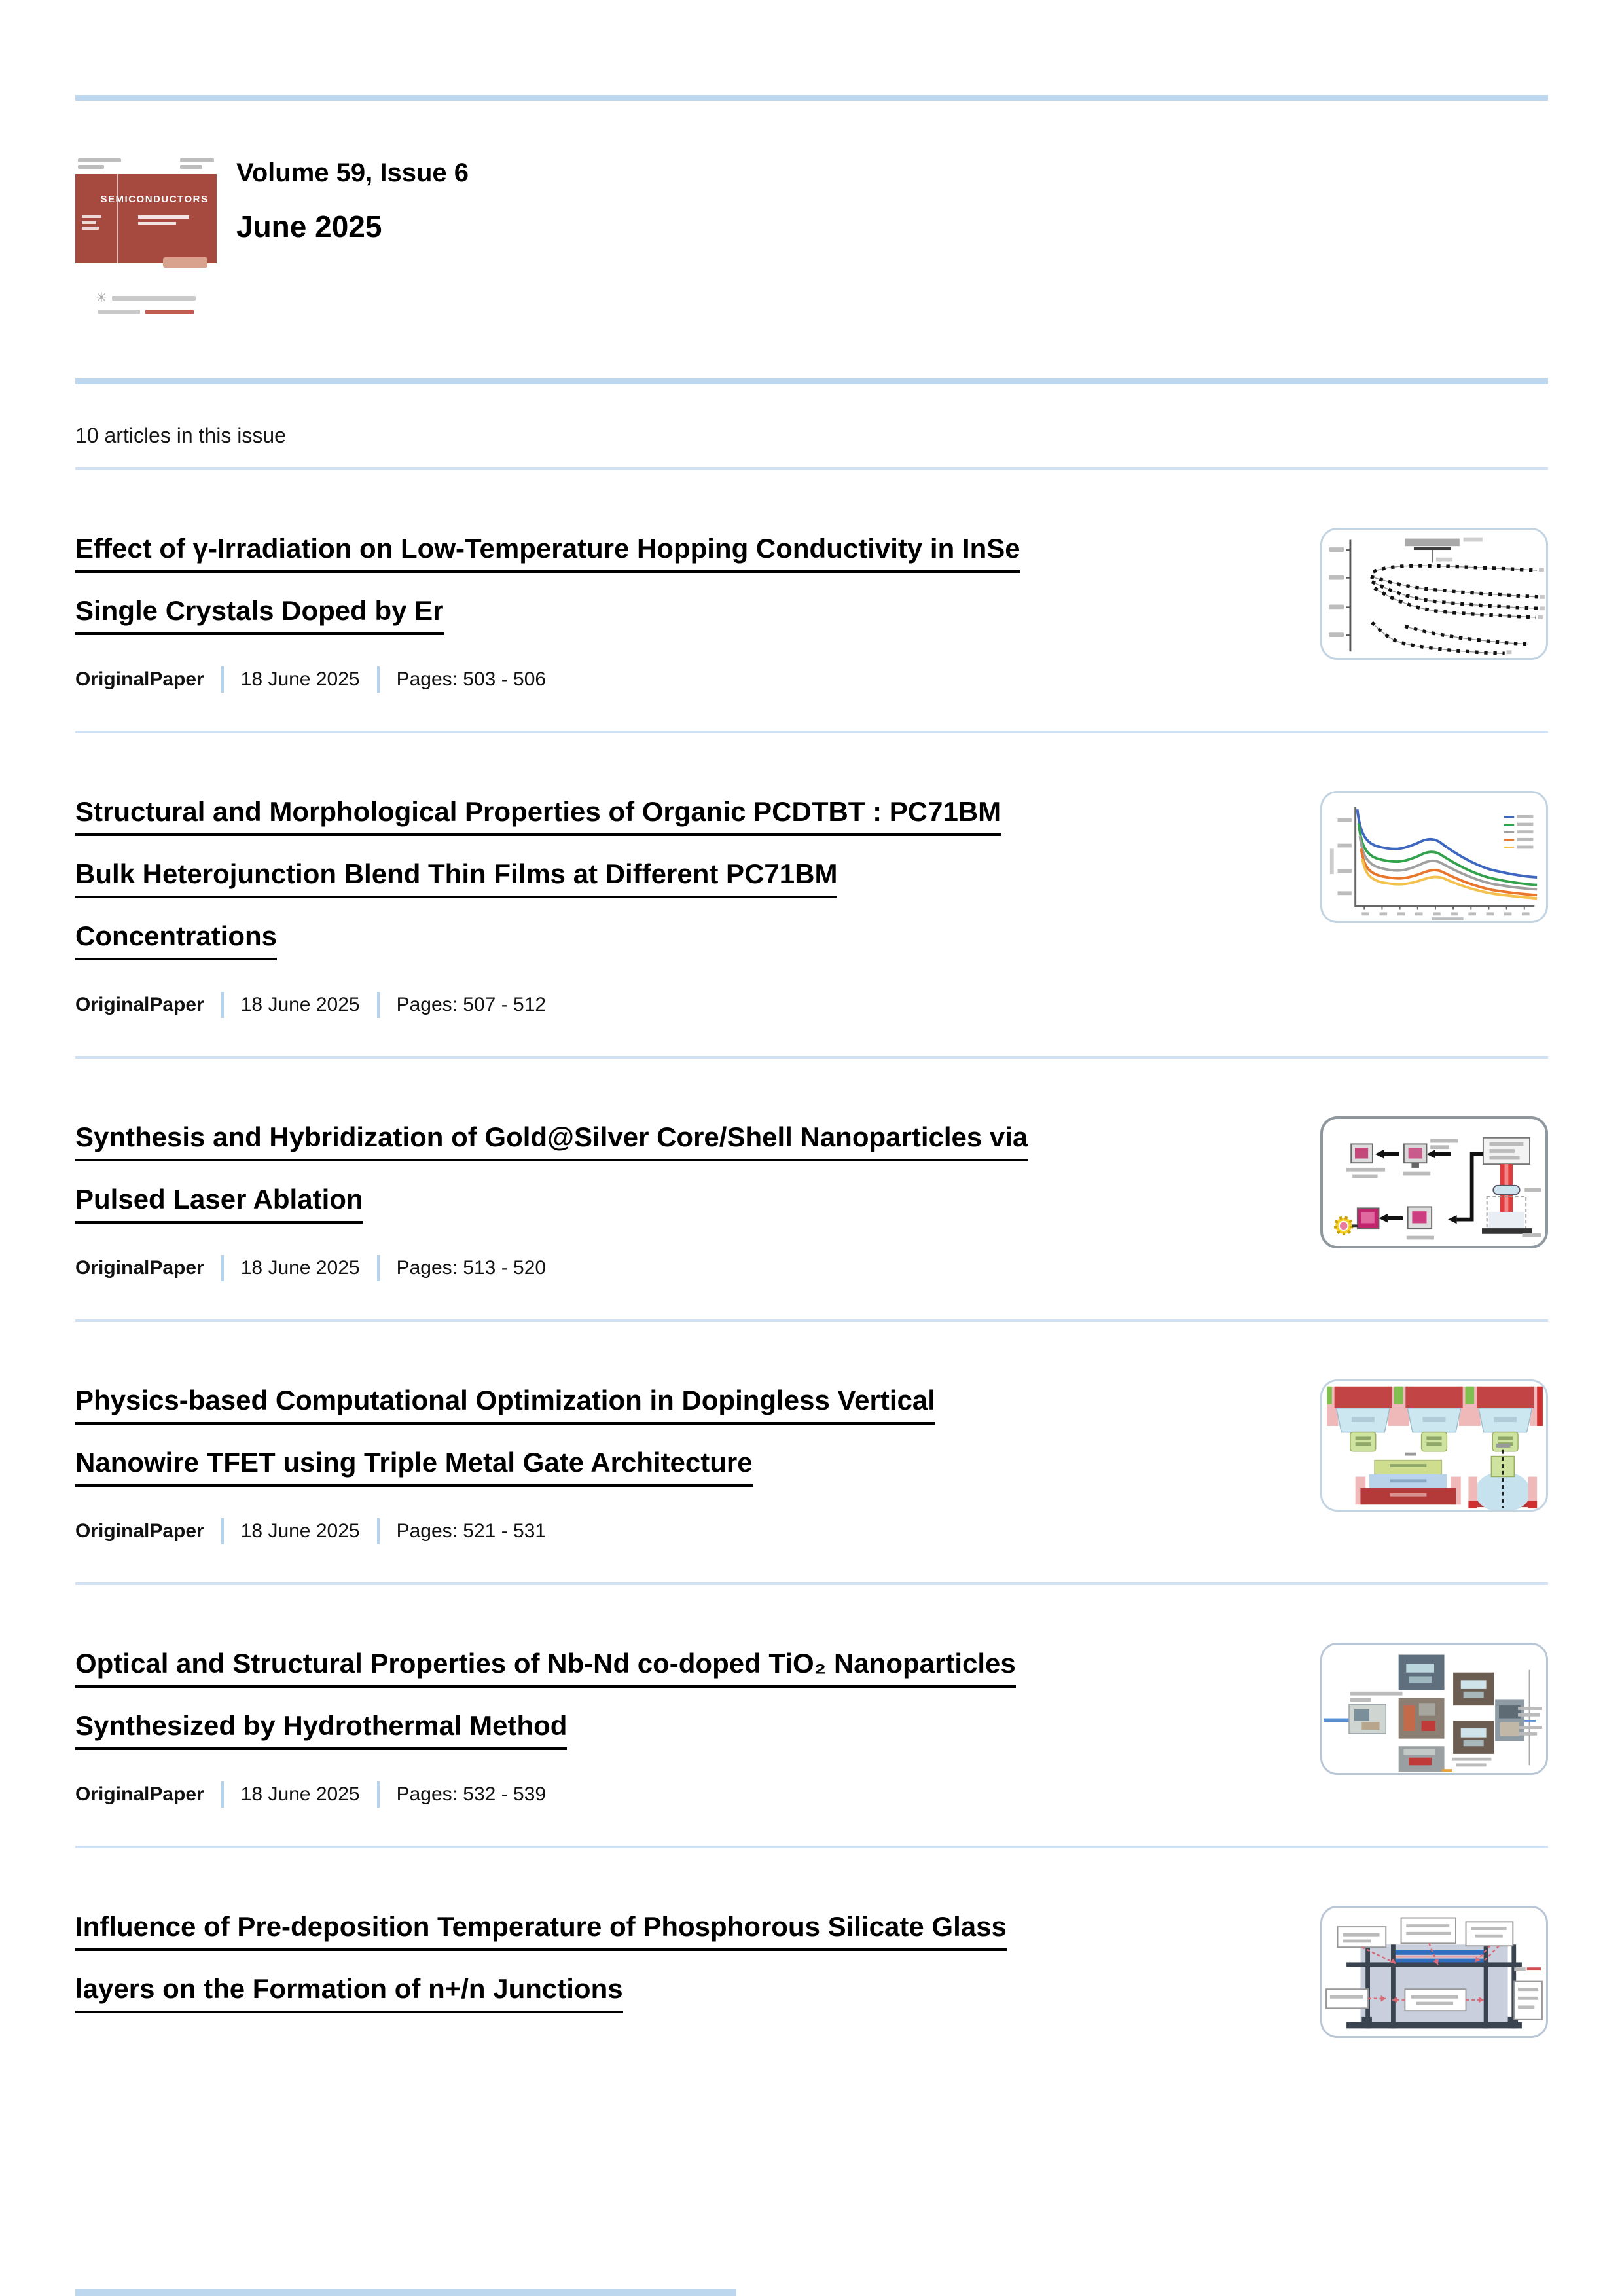  What do you see at coordinates (352, 201) in the screenshot?
I see `issue-title-block: Volume 59, Issue 6 June 2025` at bounding box center [352, 201].